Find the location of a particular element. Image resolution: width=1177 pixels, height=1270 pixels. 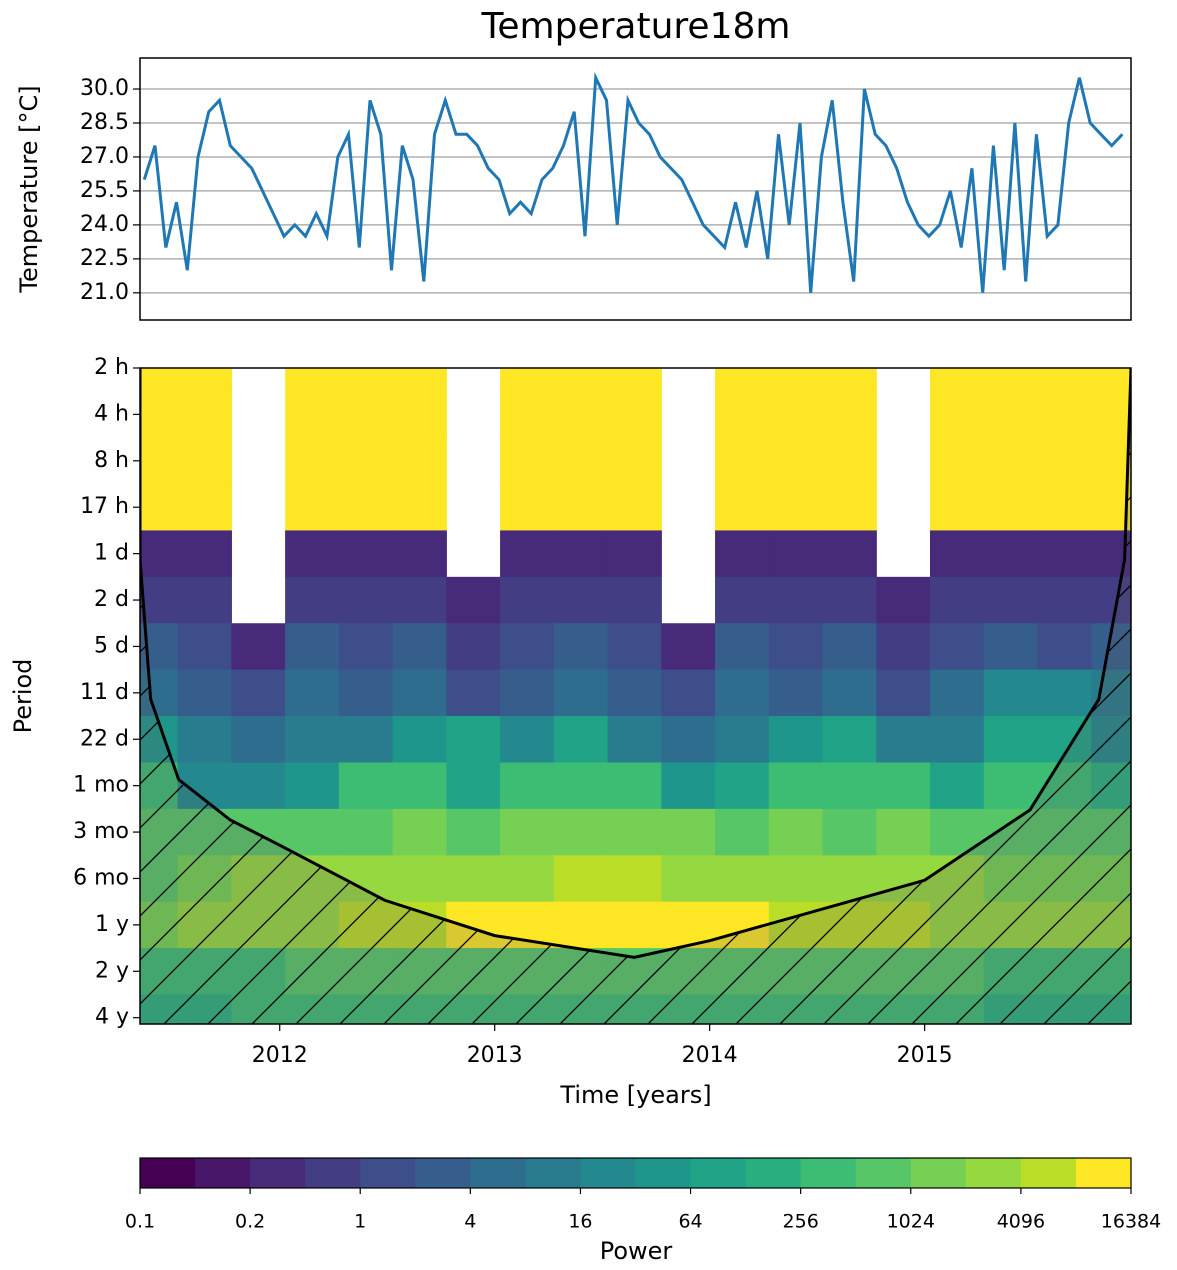

chart-title: Temperature18m is located at coordinates (636, 26).